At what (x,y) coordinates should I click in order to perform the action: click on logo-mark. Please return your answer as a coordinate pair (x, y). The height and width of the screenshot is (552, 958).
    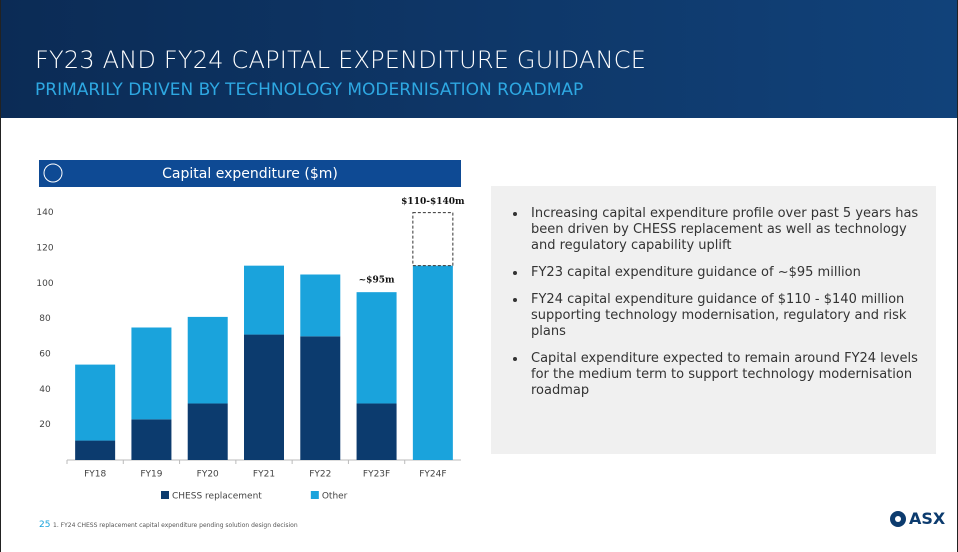
    Looking at the image, I should click on (898, 518).